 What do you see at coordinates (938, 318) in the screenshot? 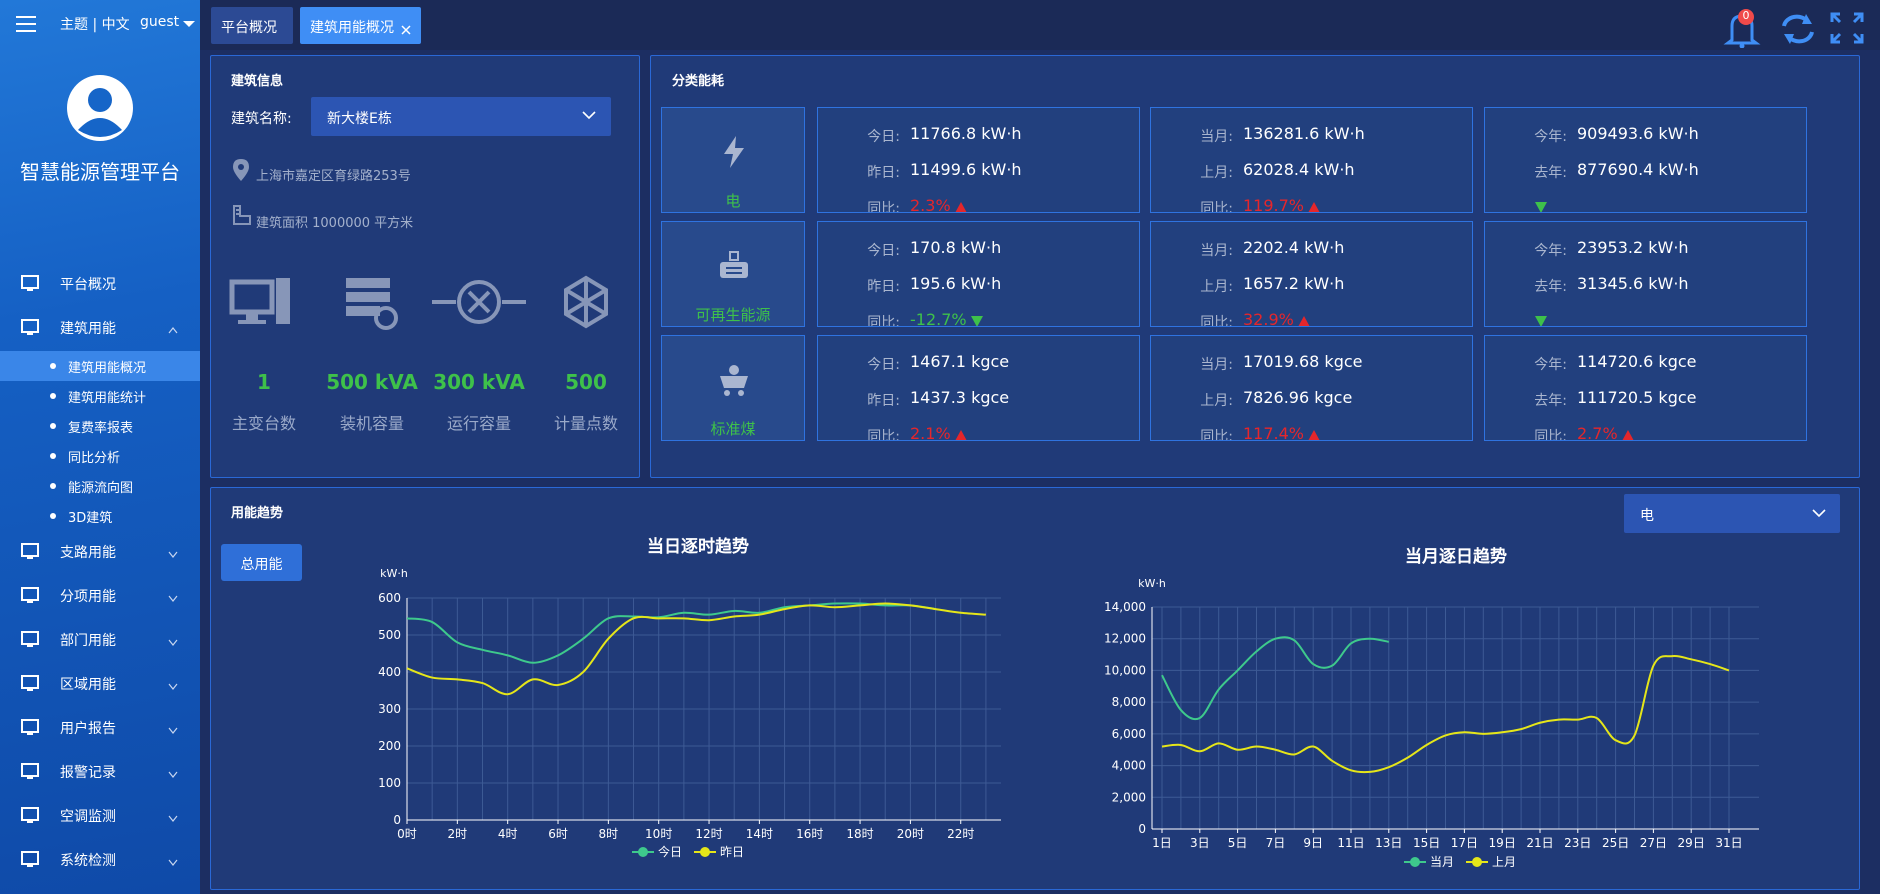
I see `metric-value: -12.7%` at bounding box center [938, 318].